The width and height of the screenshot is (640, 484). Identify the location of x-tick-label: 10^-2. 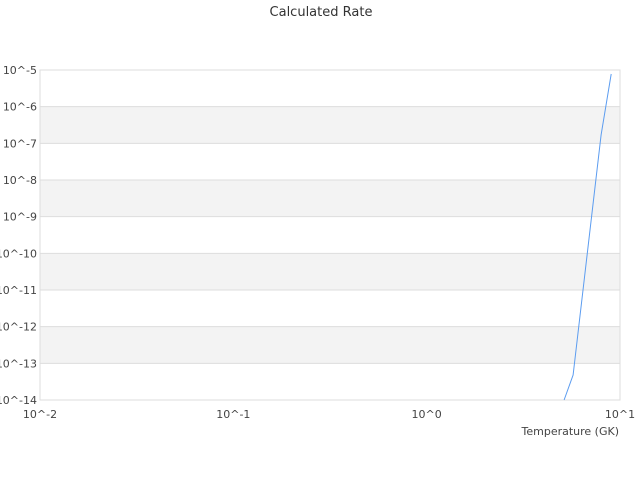
(40, 414).